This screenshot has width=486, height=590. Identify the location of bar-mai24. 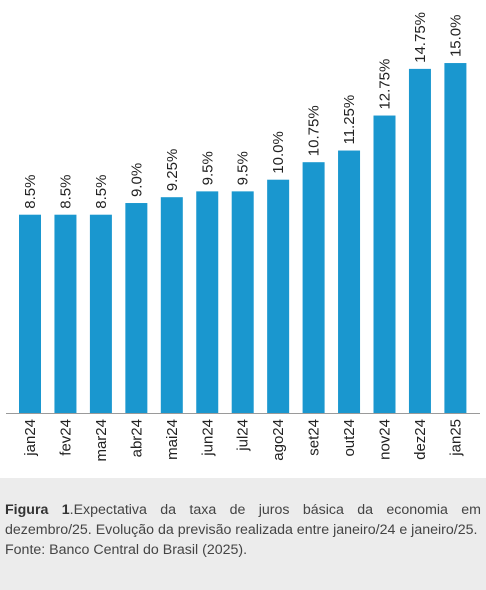
(171, 305).